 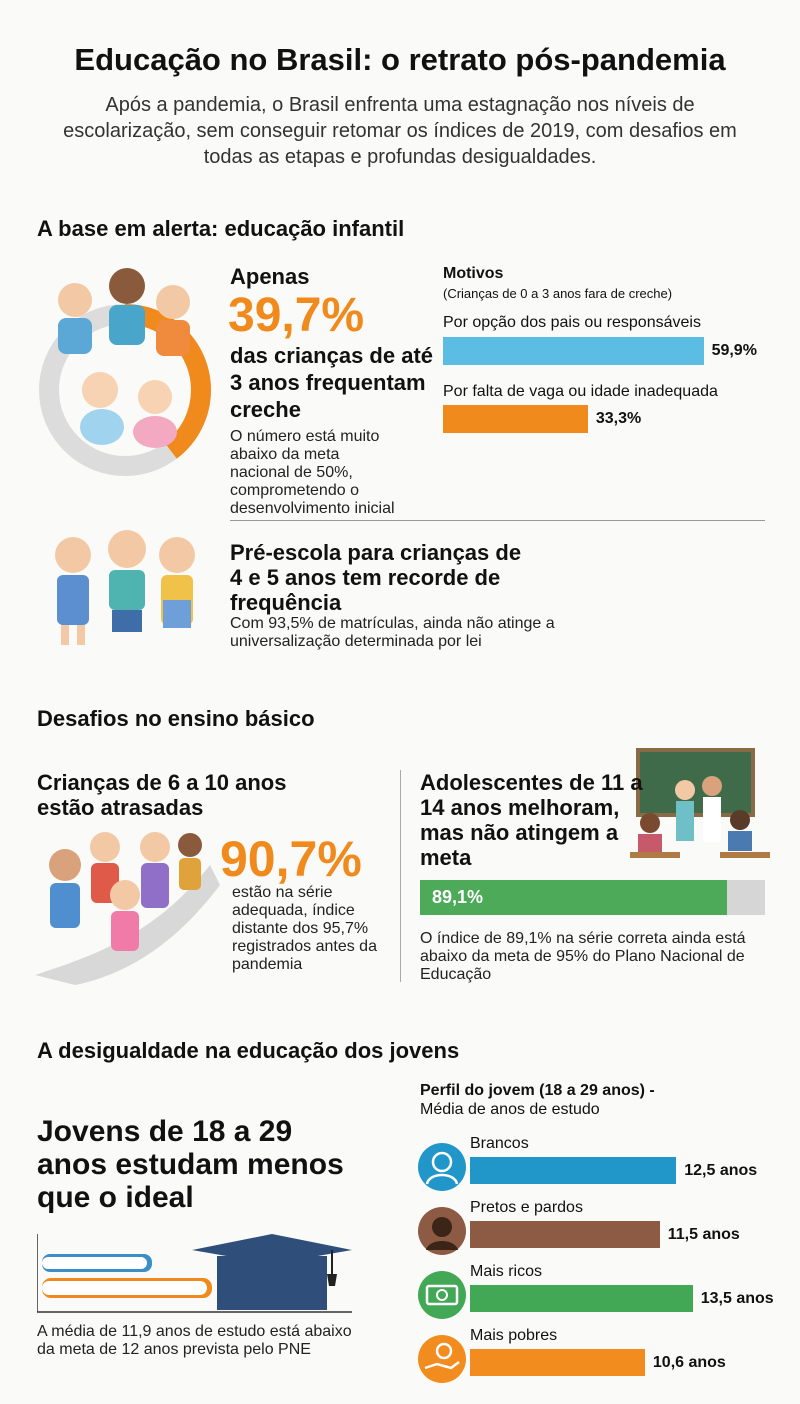 What do you see at coordinates (248, 1050) in the screenshot?
I see `section-heading: A desigualdade na educação dos jovens` at bounding box center [248, 1050].